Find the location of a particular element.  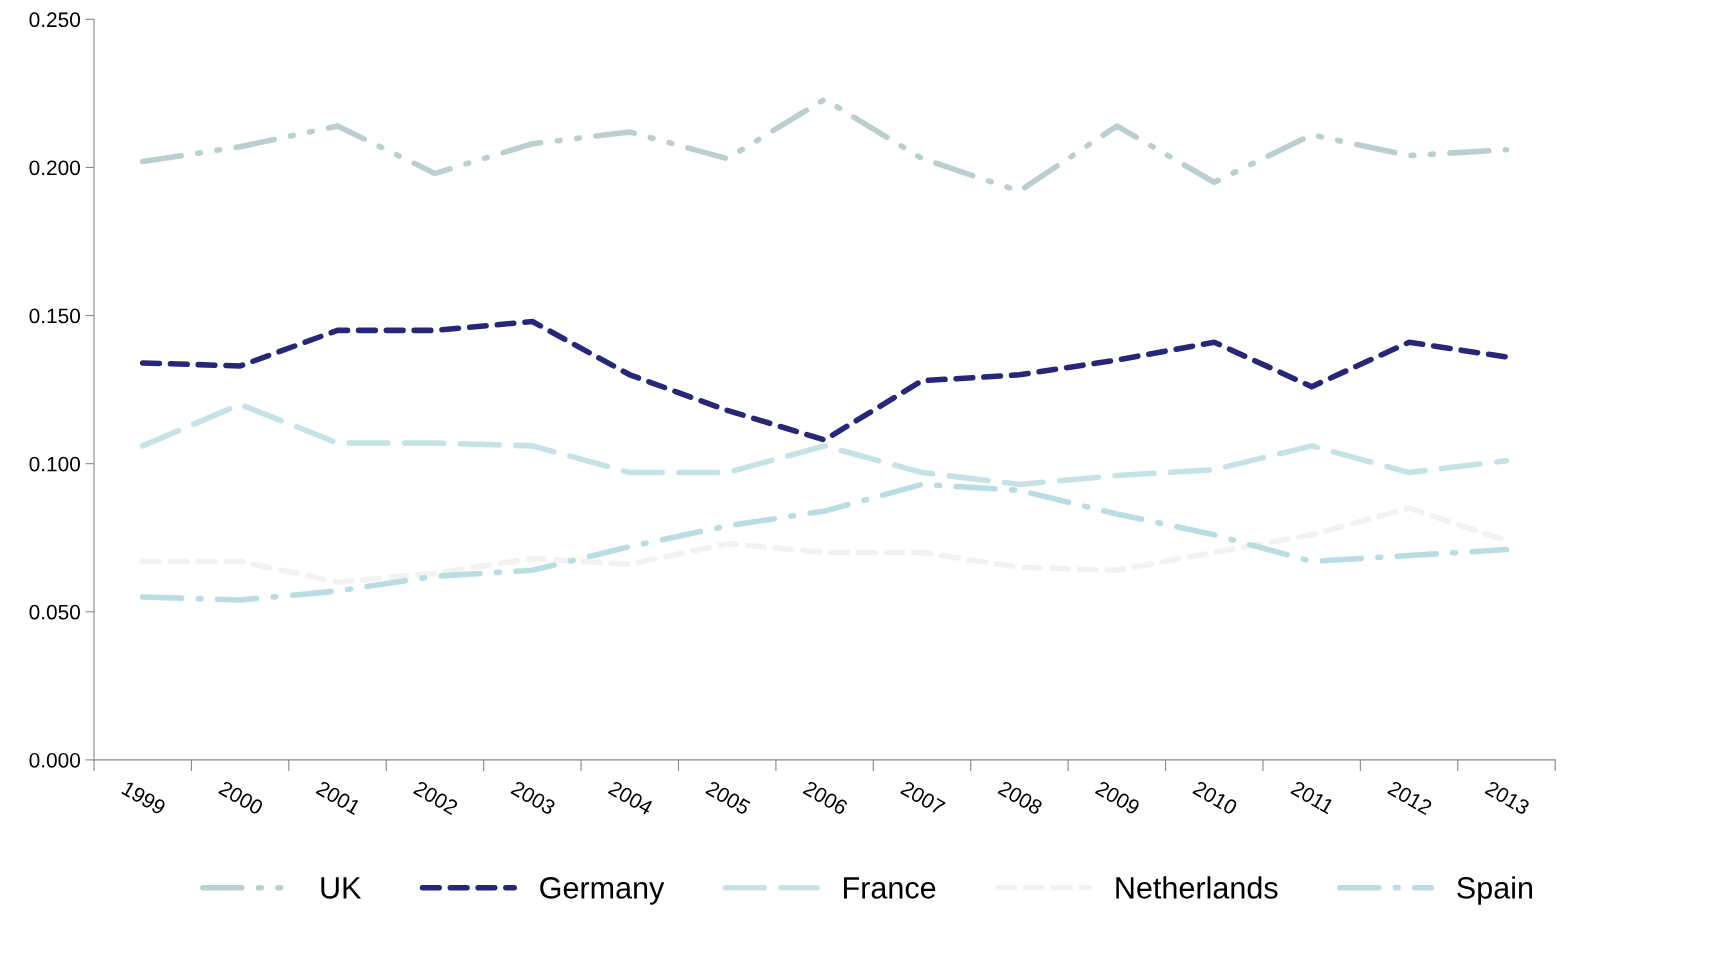

y-tick-label: 0.050 is located at coordinates (54, 612).